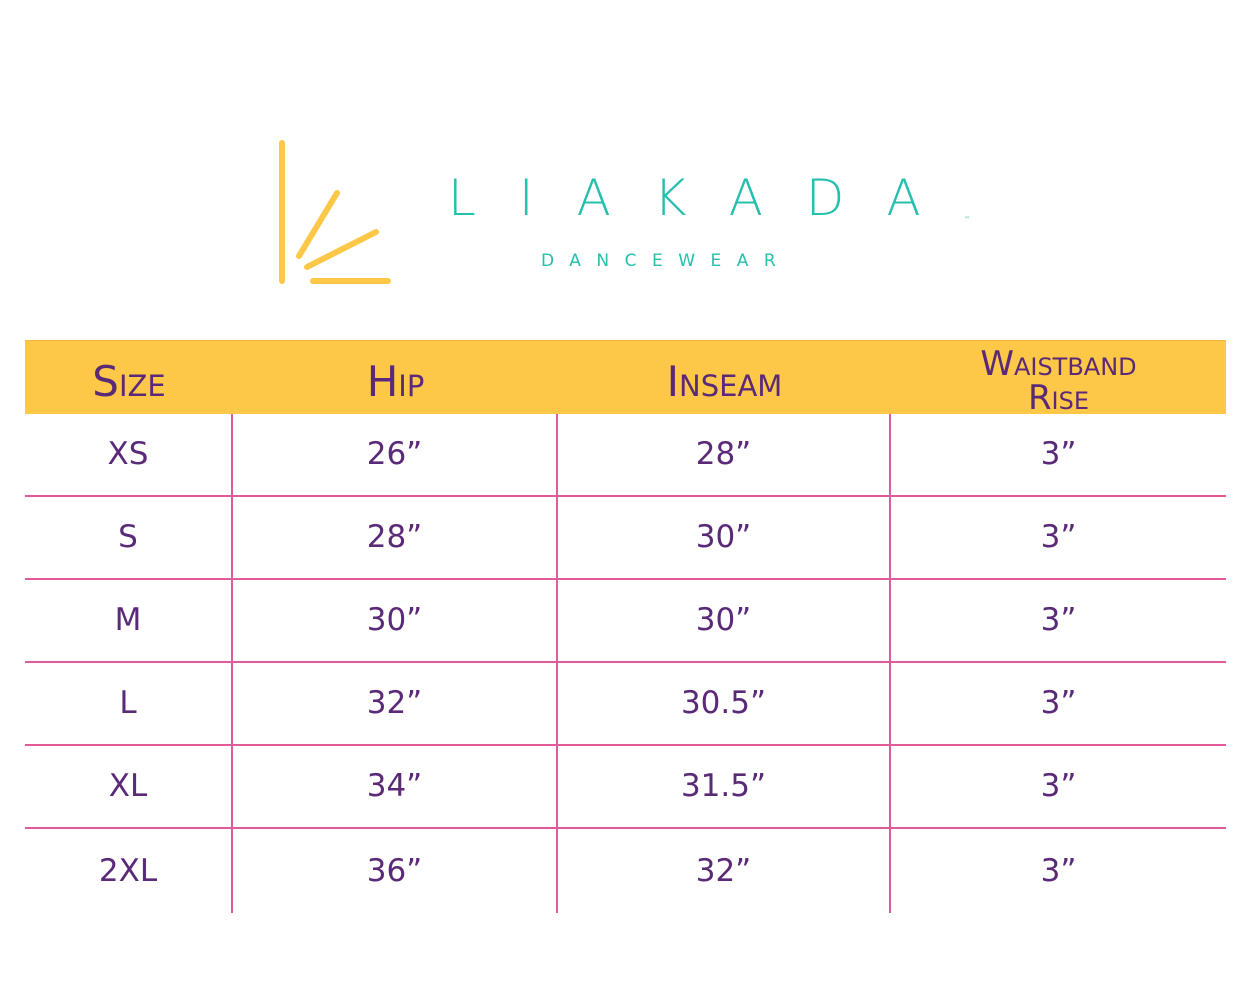  I want to click on inseam-cell: 31.5”, so click(724, 786).